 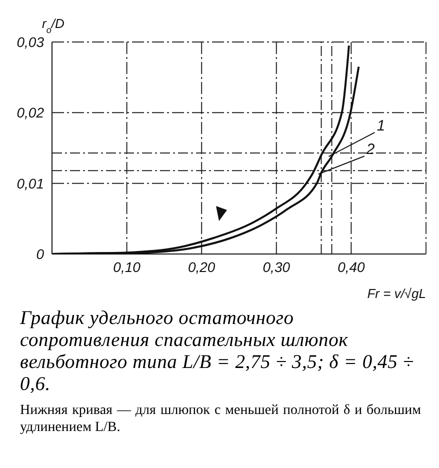 I want to click on text: Нижняя кривая — для шлюпок с меньшей полнотой δ и большим удлинением L/B., so click(x=220, y=419).